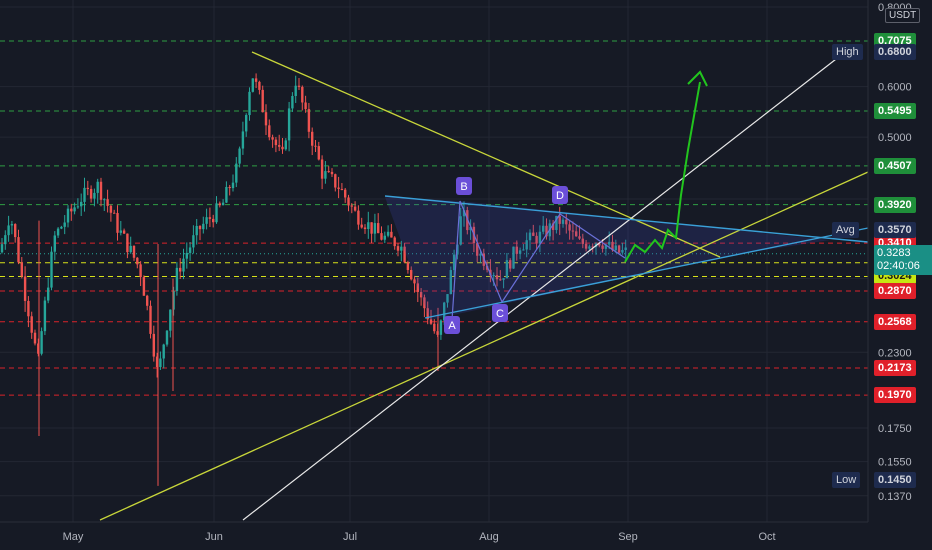 The width and height of the screenshot is (932, 550). What do you see at coordinates (350, 537) in the screenshot?
I see `time-tick: Jul` at bounding box center [350, 537].